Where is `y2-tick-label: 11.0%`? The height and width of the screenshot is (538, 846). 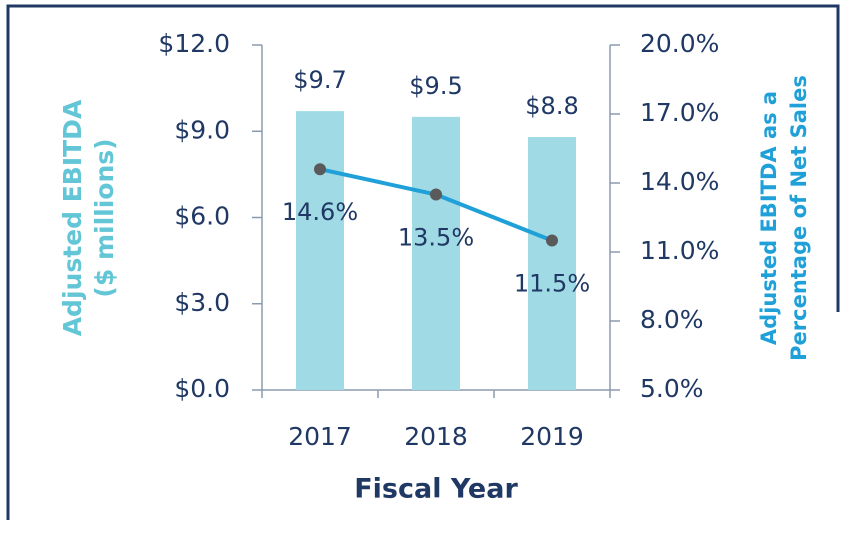
y2-tick-label: 11.0% is located at coordinates (679, 250).